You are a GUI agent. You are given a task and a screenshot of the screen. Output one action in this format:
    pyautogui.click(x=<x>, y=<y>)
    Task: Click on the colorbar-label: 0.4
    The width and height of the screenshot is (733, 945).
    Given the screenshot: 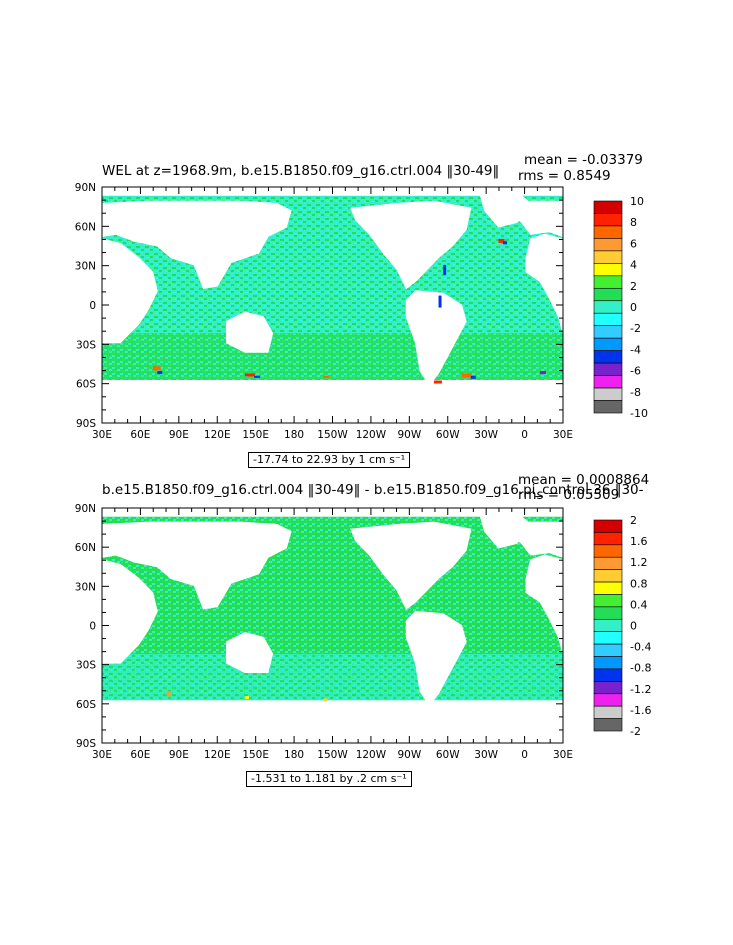 What is the action you would take?
    pyautogui.click(x=639, y=604)
    